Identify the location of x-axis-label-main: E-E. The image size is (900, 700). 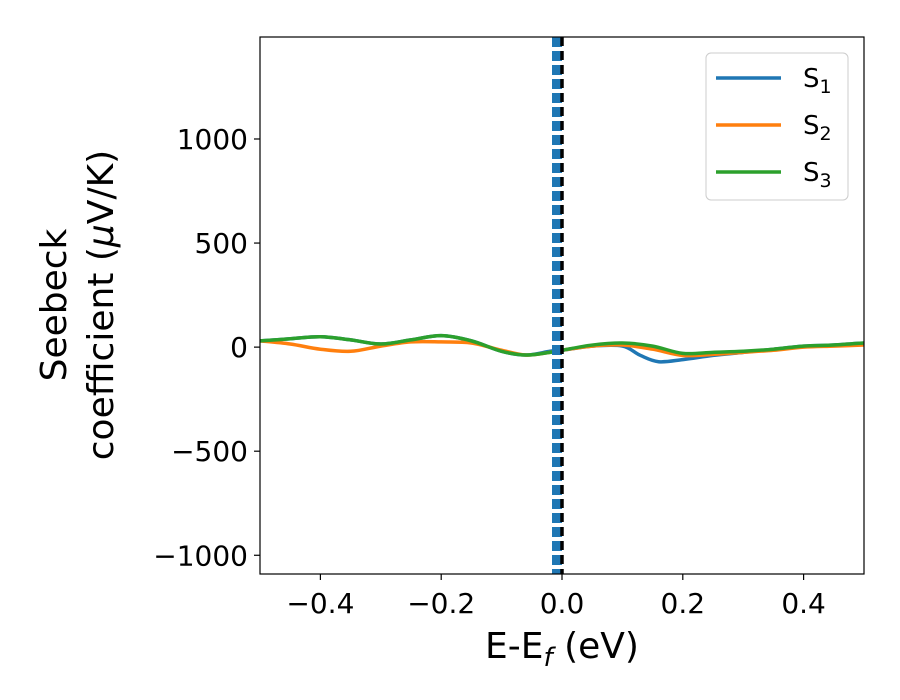
(514, 646).